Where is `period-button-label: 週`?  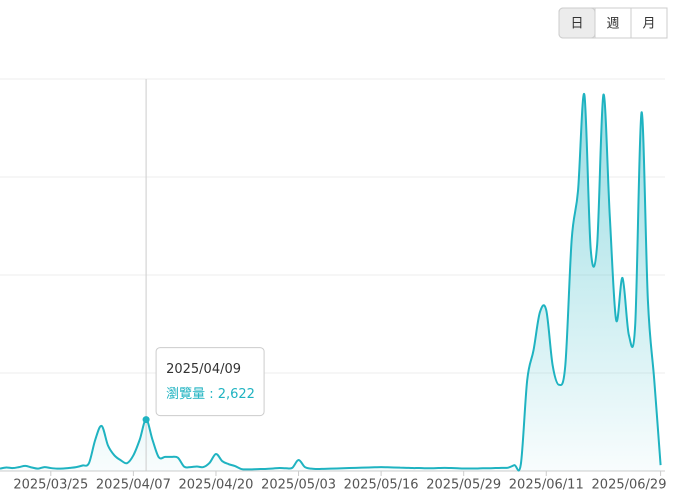 period-button-label: 週 is located at coordinates (612, 24).